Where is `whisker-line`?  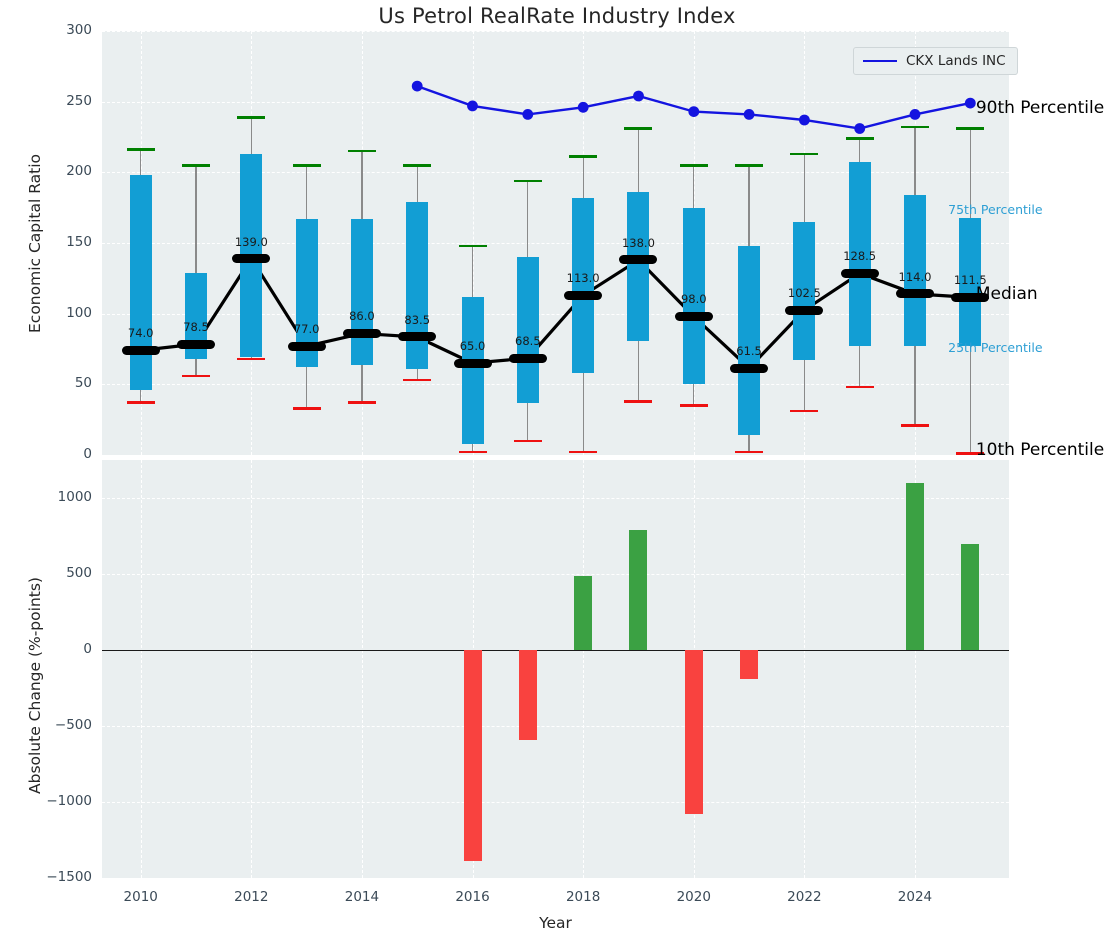
whisker-line is located at coordinates (196, 270).